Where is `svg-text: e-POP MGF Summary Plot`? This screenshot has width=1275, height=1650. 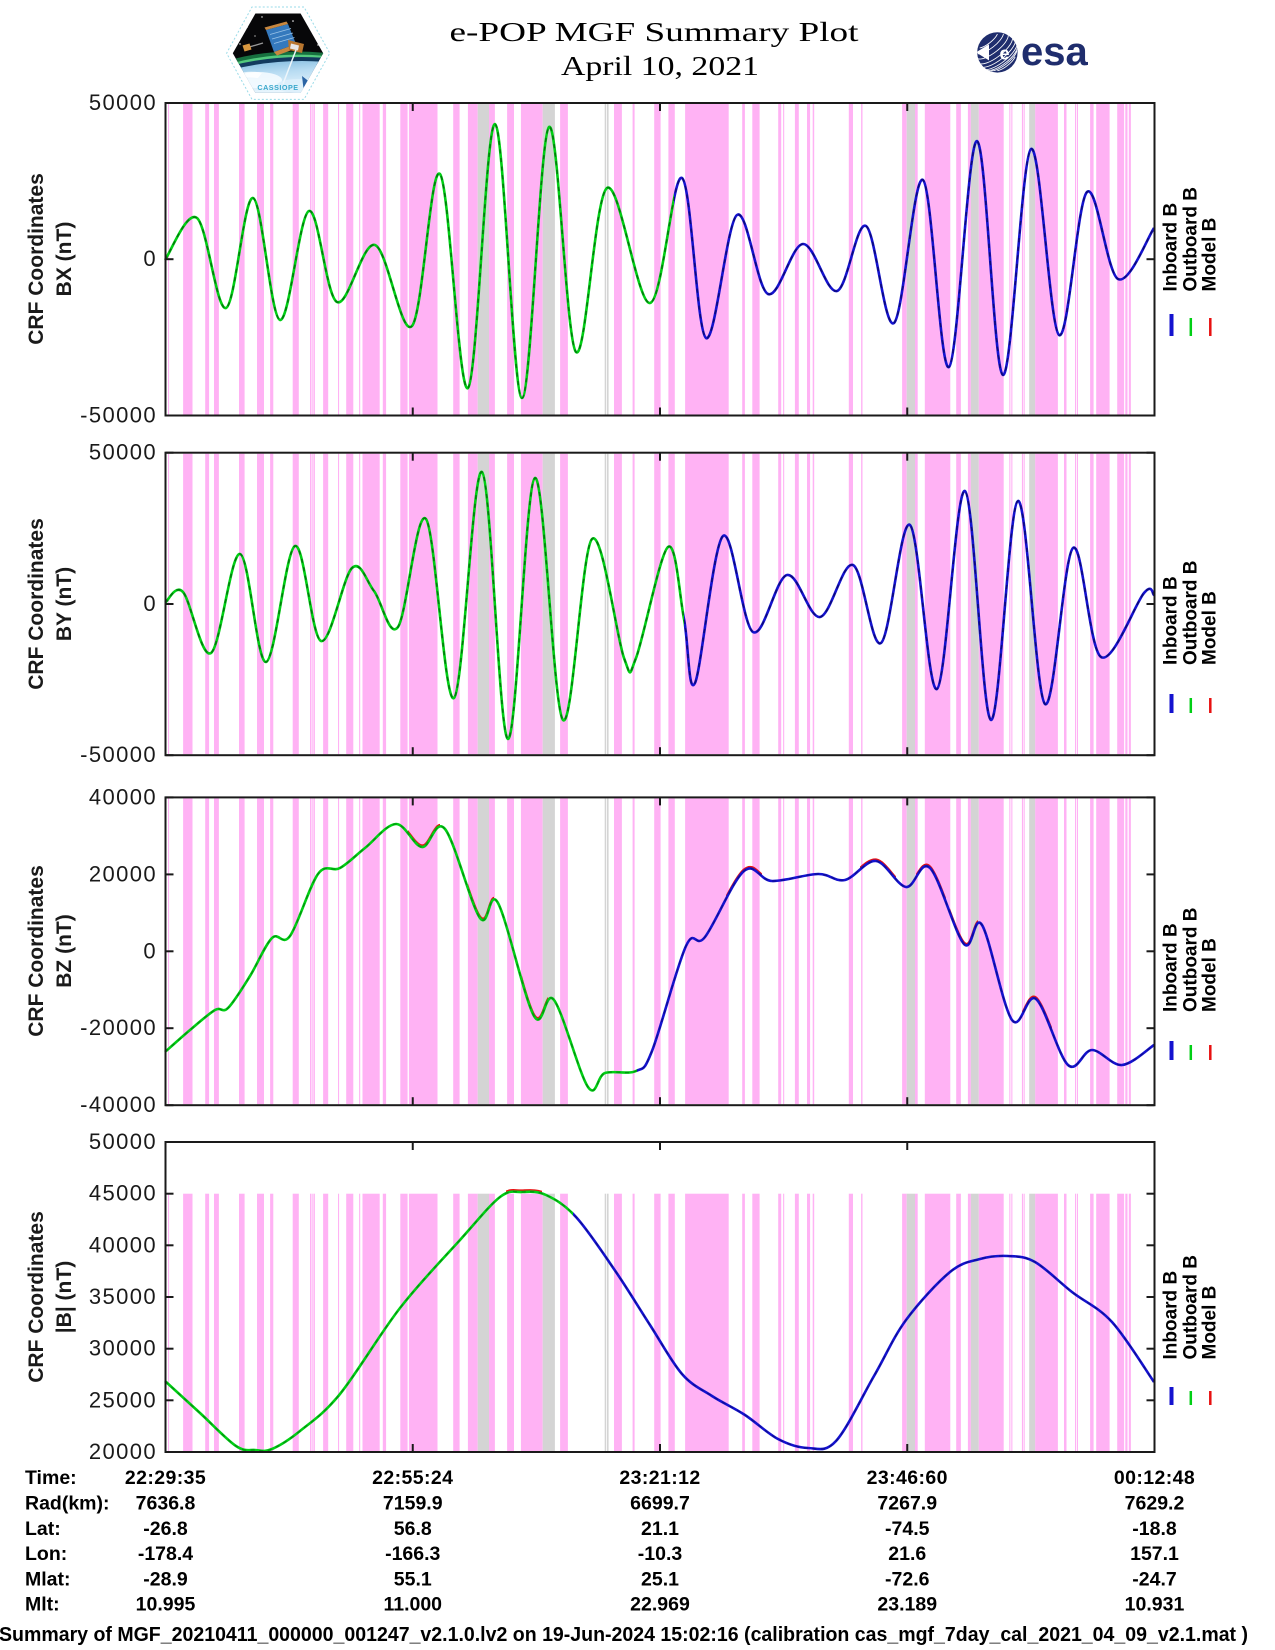
svg-text: e-POP MGF Summary Plot is located at coordinates (655, 32).